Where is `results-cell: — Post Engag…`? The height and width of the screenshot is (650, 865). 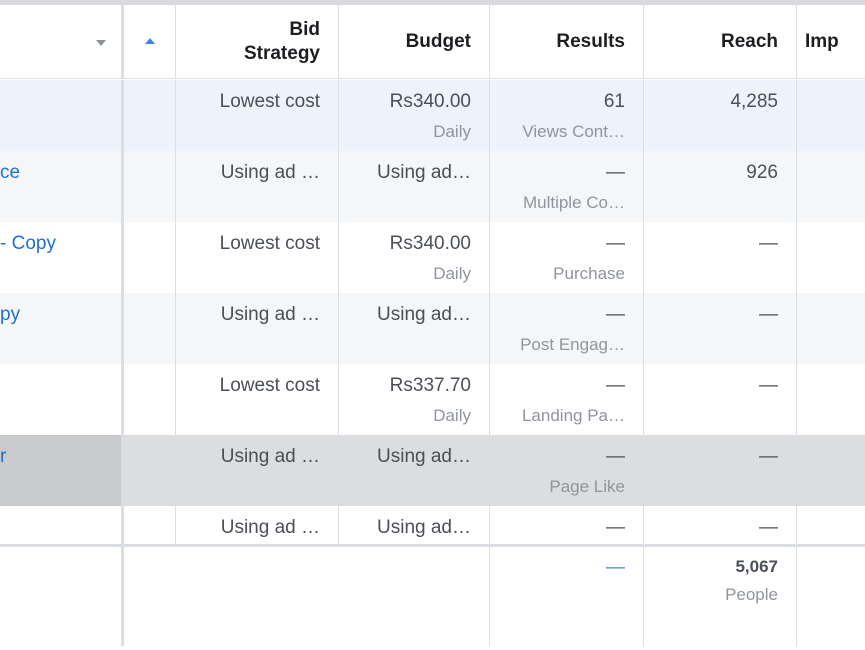 results-cell: — Post Engag… is located at coordinates (566, 328).